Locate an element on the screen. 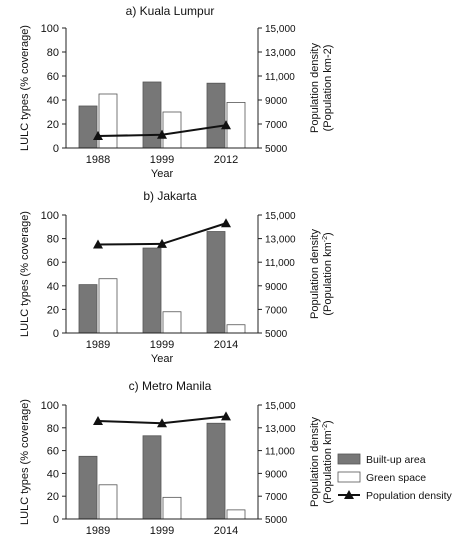  legend-swatch-green-space is located at coordinates (349, 477).